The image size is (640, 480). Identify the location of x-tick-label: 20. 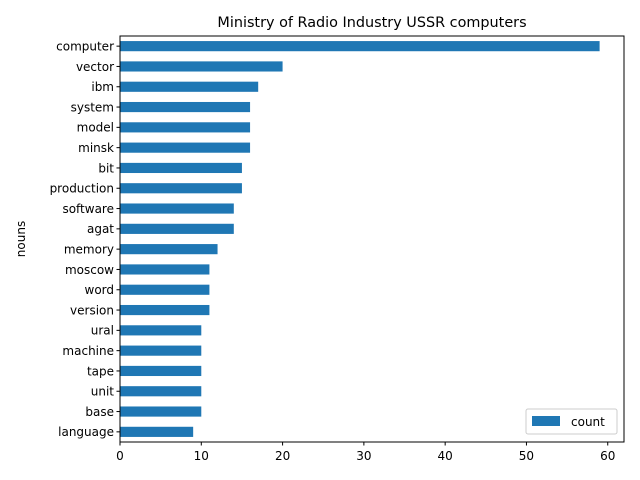
(282, 456).